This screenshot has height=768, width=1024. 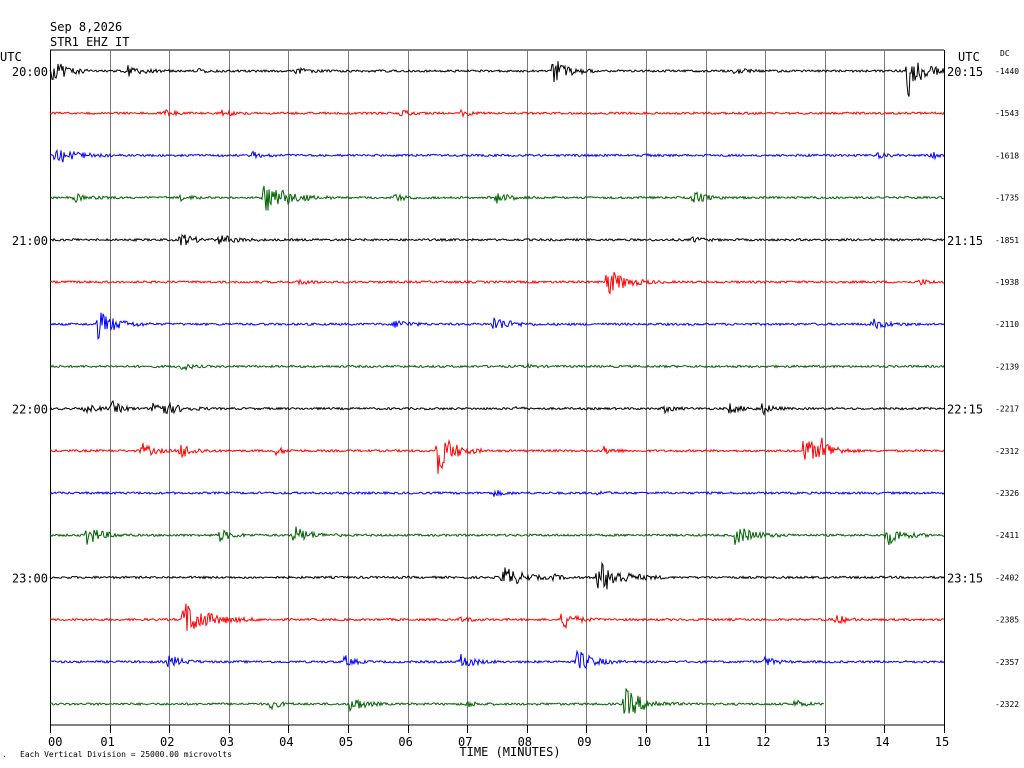 What do you see at coordinates (1007, 282) in the screenshot?
I see `trace-dc-offset: -1938` at bounding box center [1007, 282].